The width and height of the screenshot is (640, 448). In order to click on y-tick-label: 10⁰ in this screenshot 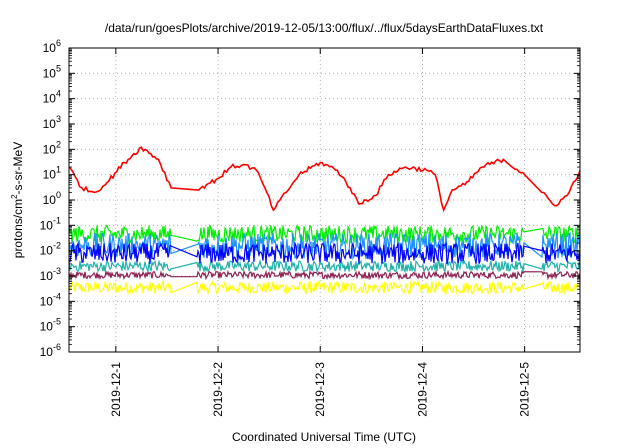, I will do `click(52, 198)`.